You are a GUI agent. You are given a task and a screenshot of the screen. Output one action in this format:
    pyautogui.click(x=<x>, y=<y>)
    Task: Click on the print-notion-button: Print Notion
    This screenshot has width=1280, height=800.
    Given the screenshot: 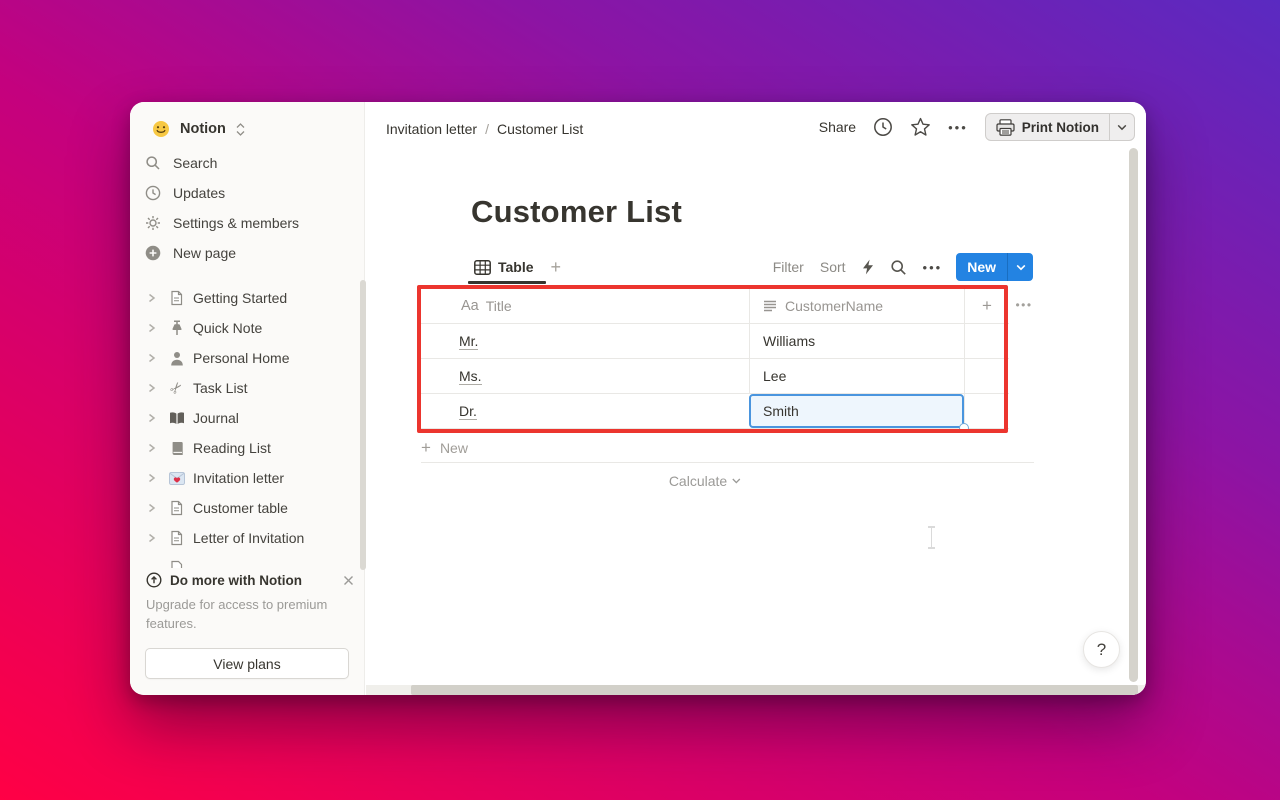 What is the action you would take?
    pyautogui.click(x=1059, y=127)
    